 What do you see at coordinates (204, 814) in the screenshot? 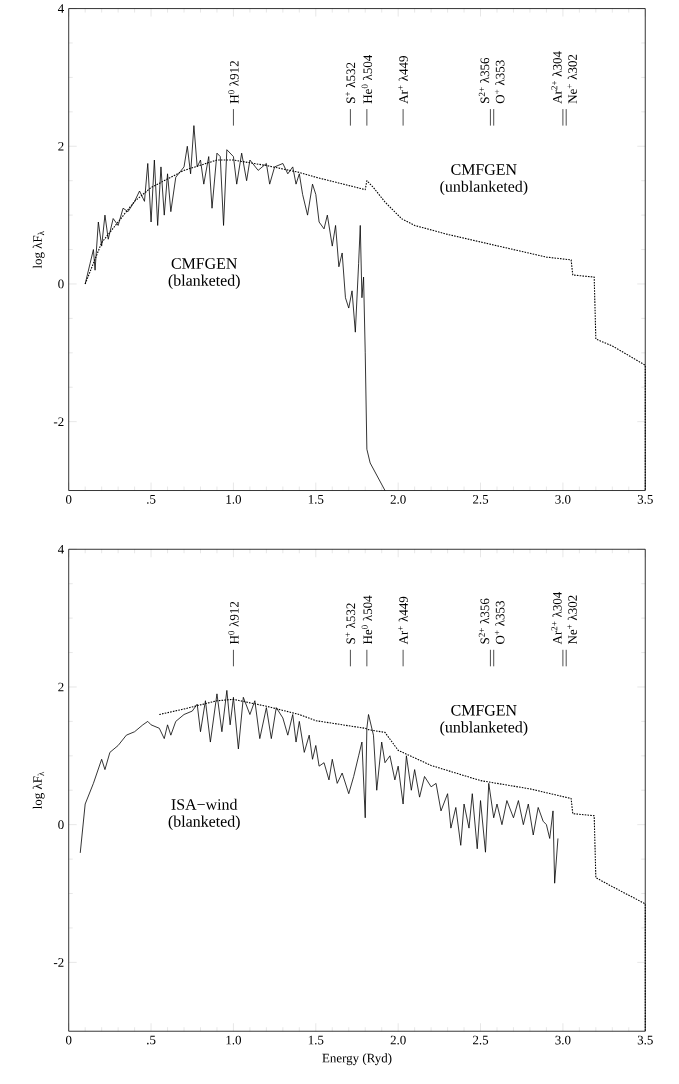
I see `annotation: ISA−wind (blanketed)` at bounding box center [204, 814].